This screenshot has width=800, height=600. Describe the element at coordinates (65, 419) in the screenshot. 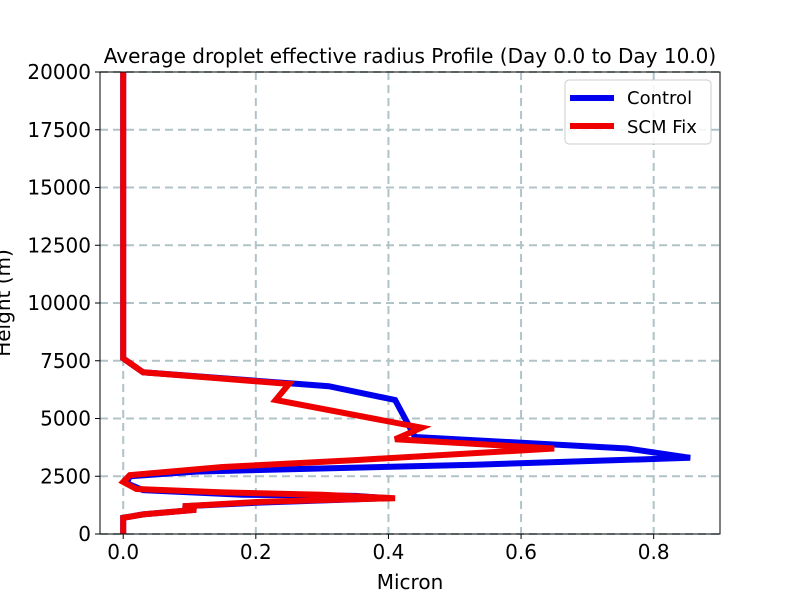

I see `y-tick-label: 5000` at that location.